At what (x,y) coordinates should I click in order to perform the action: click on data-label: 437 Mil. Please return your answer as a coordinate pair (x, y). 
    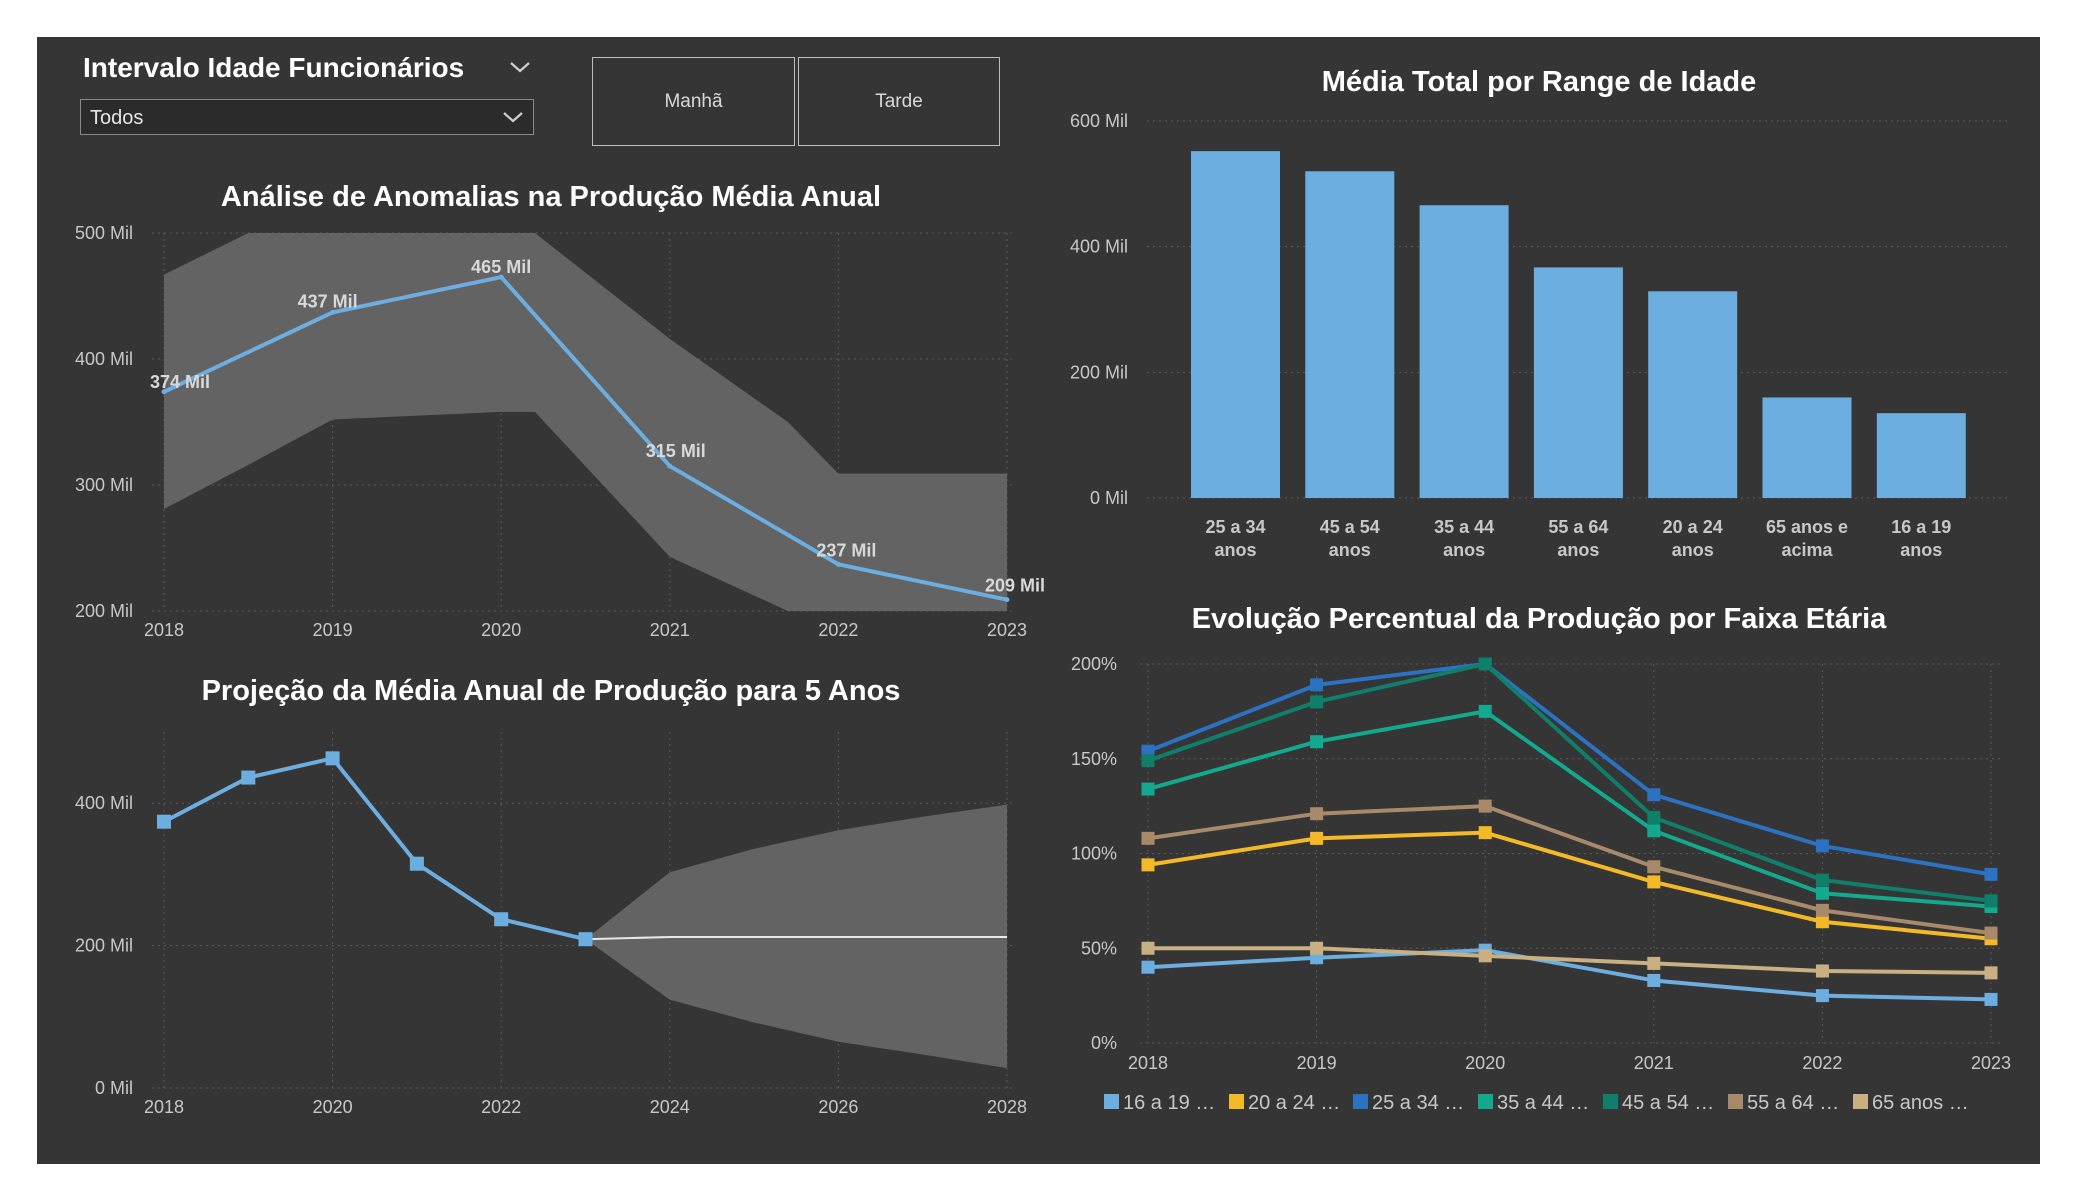
    Looking at the image, I should click on (328, 301).